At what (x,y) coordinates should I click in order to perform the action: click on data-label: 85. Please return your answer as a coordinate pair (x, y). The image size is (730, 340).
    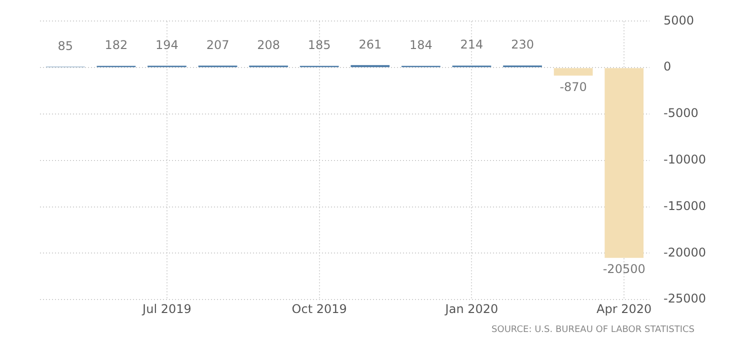
    Looking at the image, I should click on (66, 45).